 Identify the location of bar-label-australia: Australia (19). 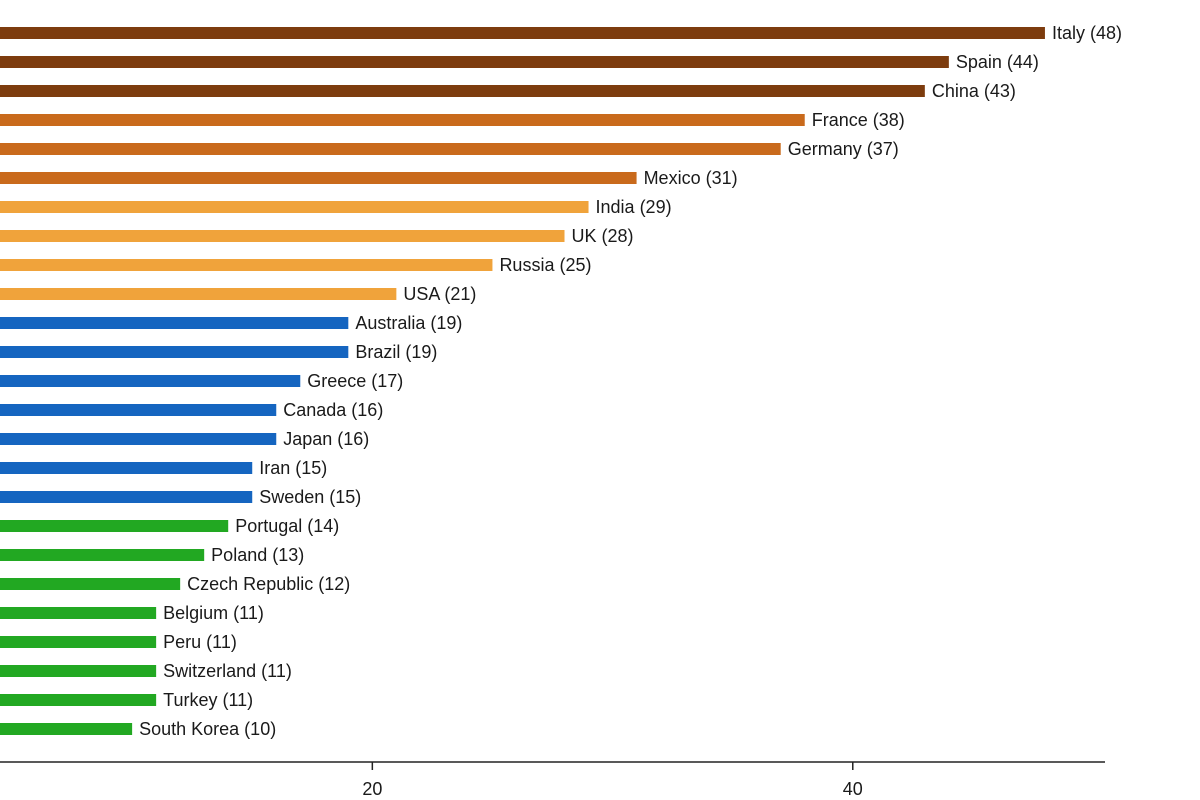
(408, 323).